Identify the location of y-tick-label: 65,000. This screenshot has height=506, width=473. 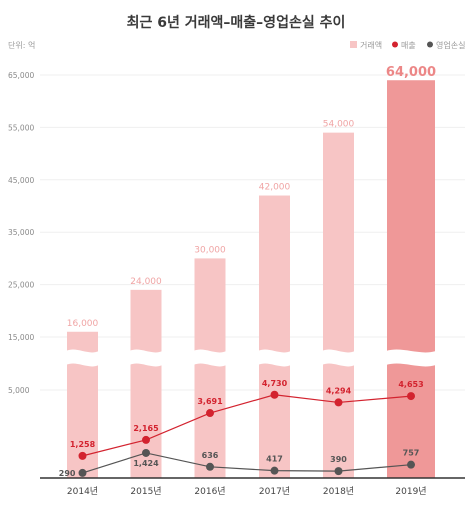
(21, 75).